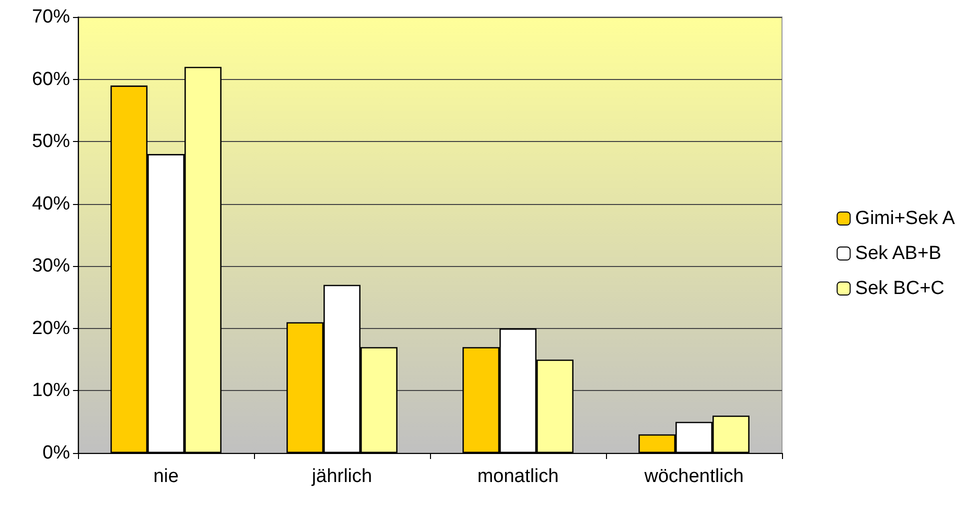 The image size is (965, 507). Describe the element at coordinates (898, 253) in the screenshot. I see `legend-label: Sek AB+B` at that location.